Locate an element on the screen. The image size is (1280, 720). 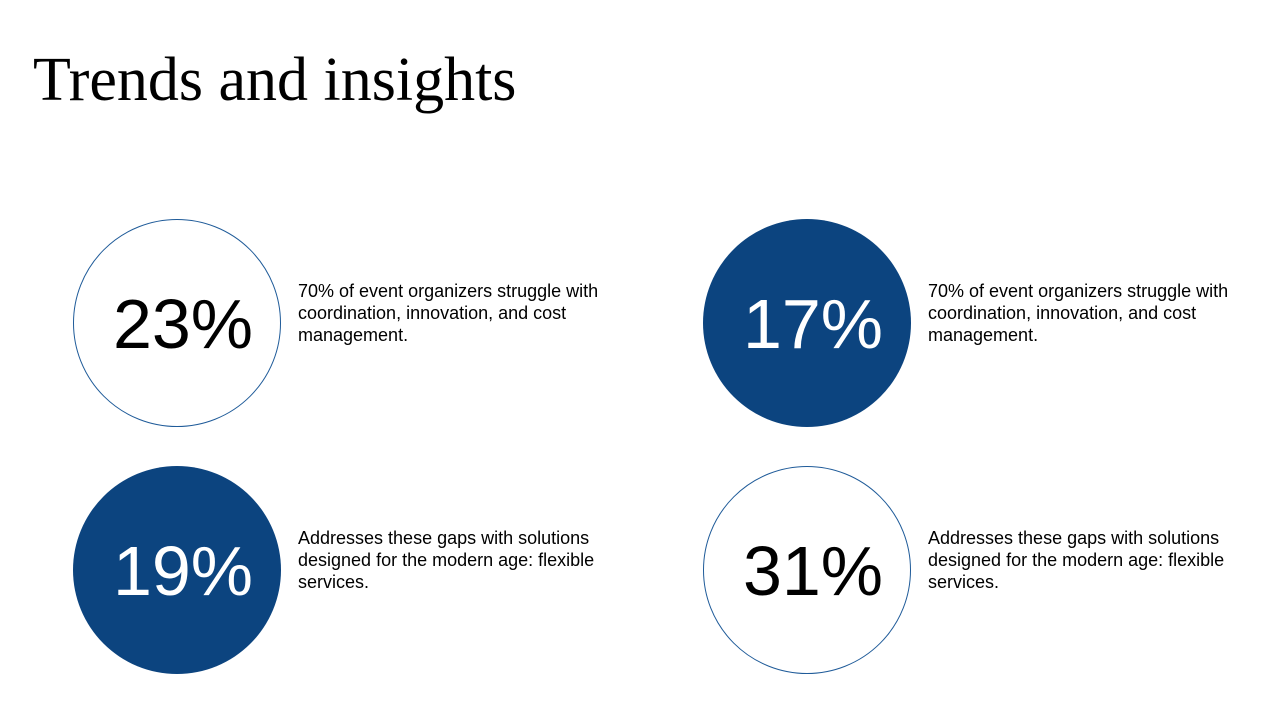
stat-circle-19: 19% is located at coordinates (177, 570).